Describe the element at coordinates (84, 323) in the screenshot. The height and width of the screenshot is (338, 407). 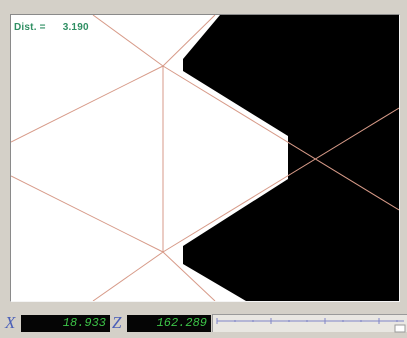
I see `x-coordinate-value: 18.933` at that location.